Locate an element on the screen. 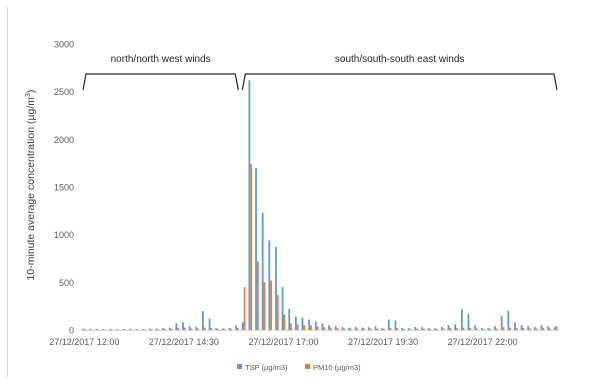 The width and height of the screenshot is (594, 387). legend: TSP (µg/m3) PM10 (µg/m3) is located at coordinates (299, 367).